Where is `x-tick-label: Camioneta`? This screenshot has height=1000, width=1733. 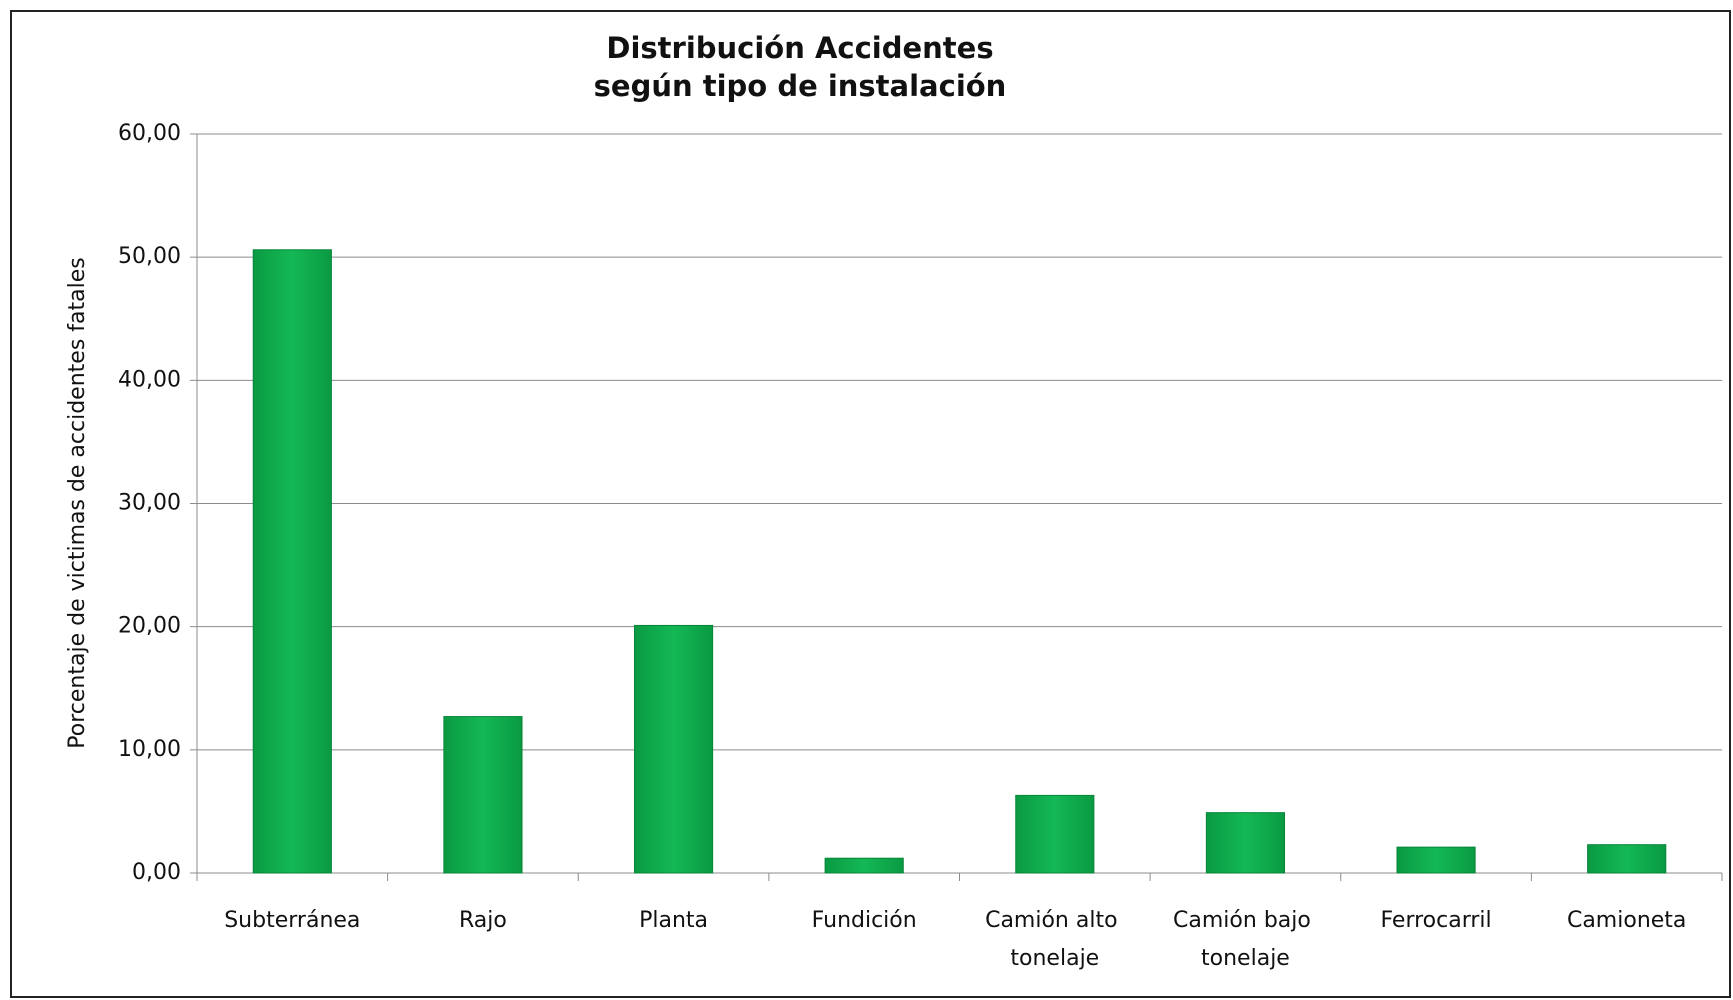 x-tick-label: Camioneta is located at coordinates (1626, 920).